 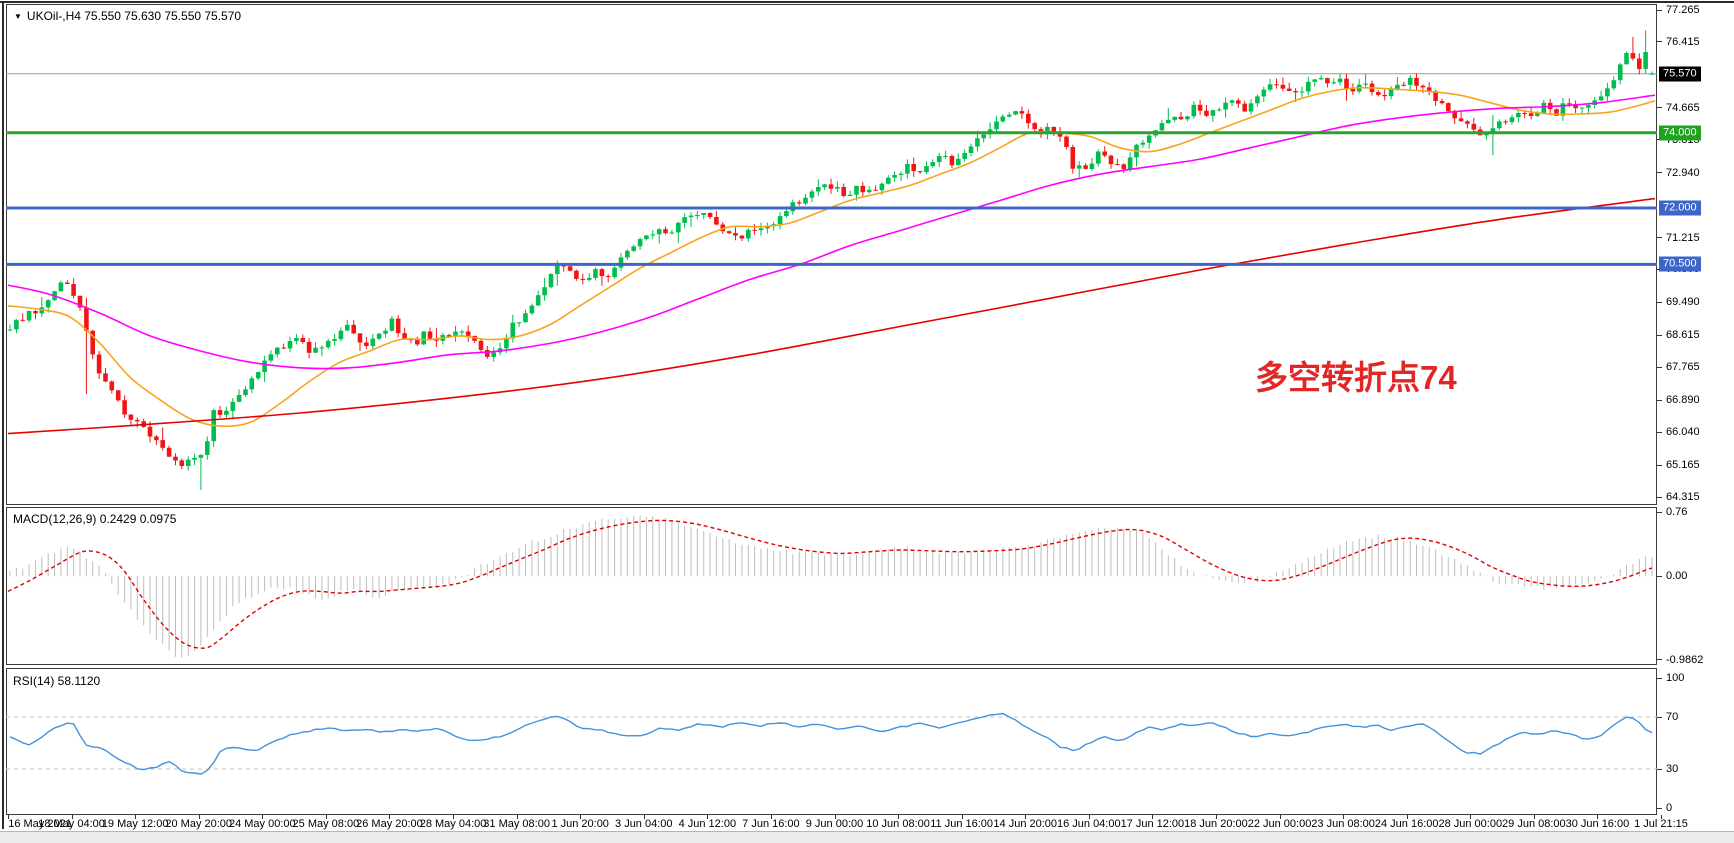 What do you see at coordinates (134, 16) in the screenshot?
I see `symbol-ohlc-text: UKOil-,H4 75.550 75.630 75.550 75.570` at bounding box center [134, 16].